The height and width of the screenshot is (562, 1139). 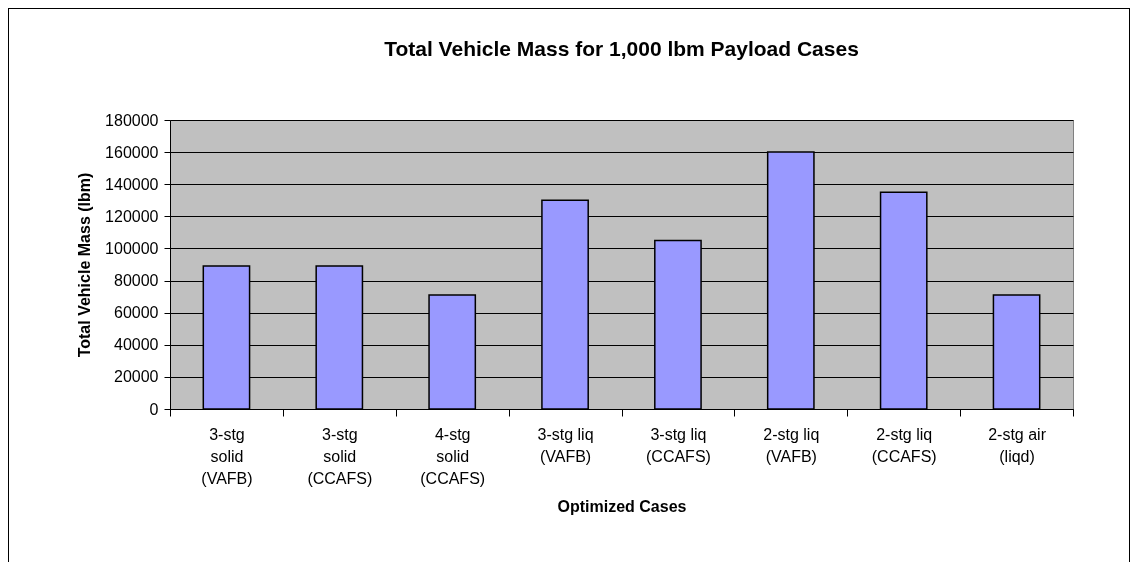 I want to click on chart-title: Total Vehicle Mass for 1,000 lbm Payload Cases, so click(x=621, y=48).